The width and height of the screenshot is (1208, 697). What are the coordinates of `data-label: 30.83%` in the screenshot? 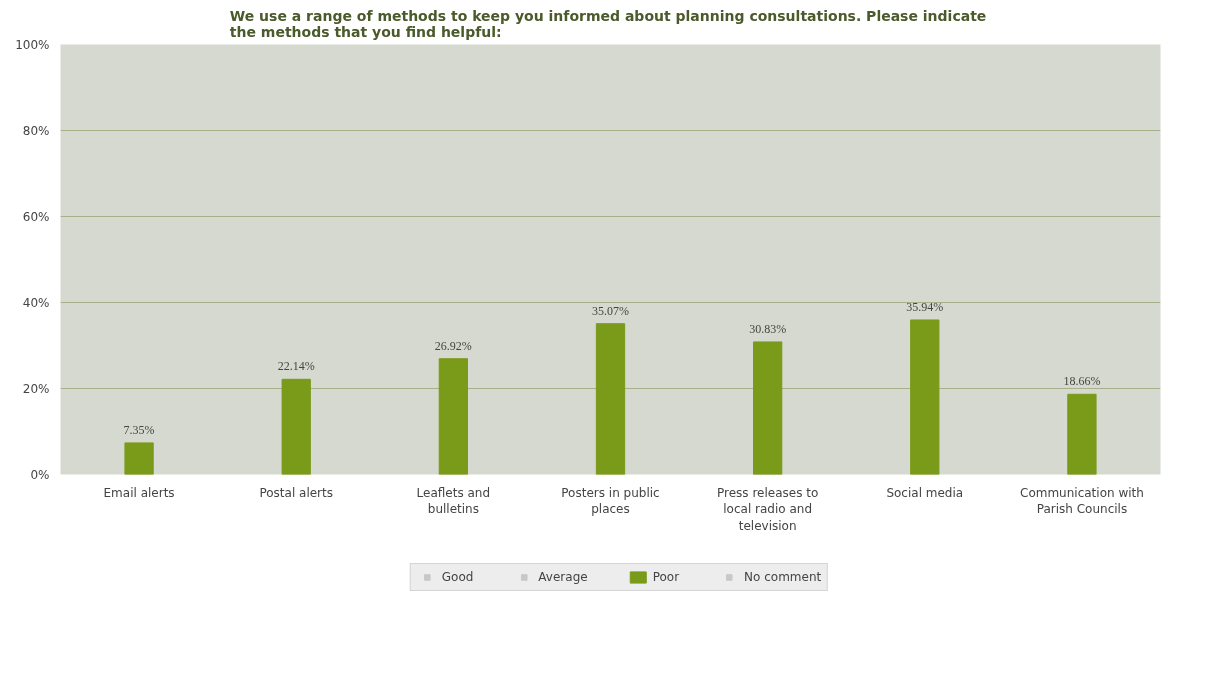 It's located at (768, 328).